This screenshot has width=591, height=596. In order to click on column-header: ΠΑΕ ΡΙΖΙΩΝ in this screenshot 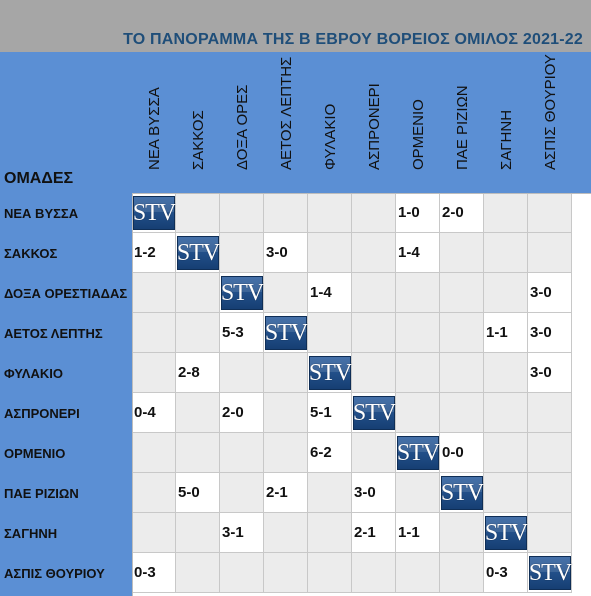, I will do `click(463, 124)`.